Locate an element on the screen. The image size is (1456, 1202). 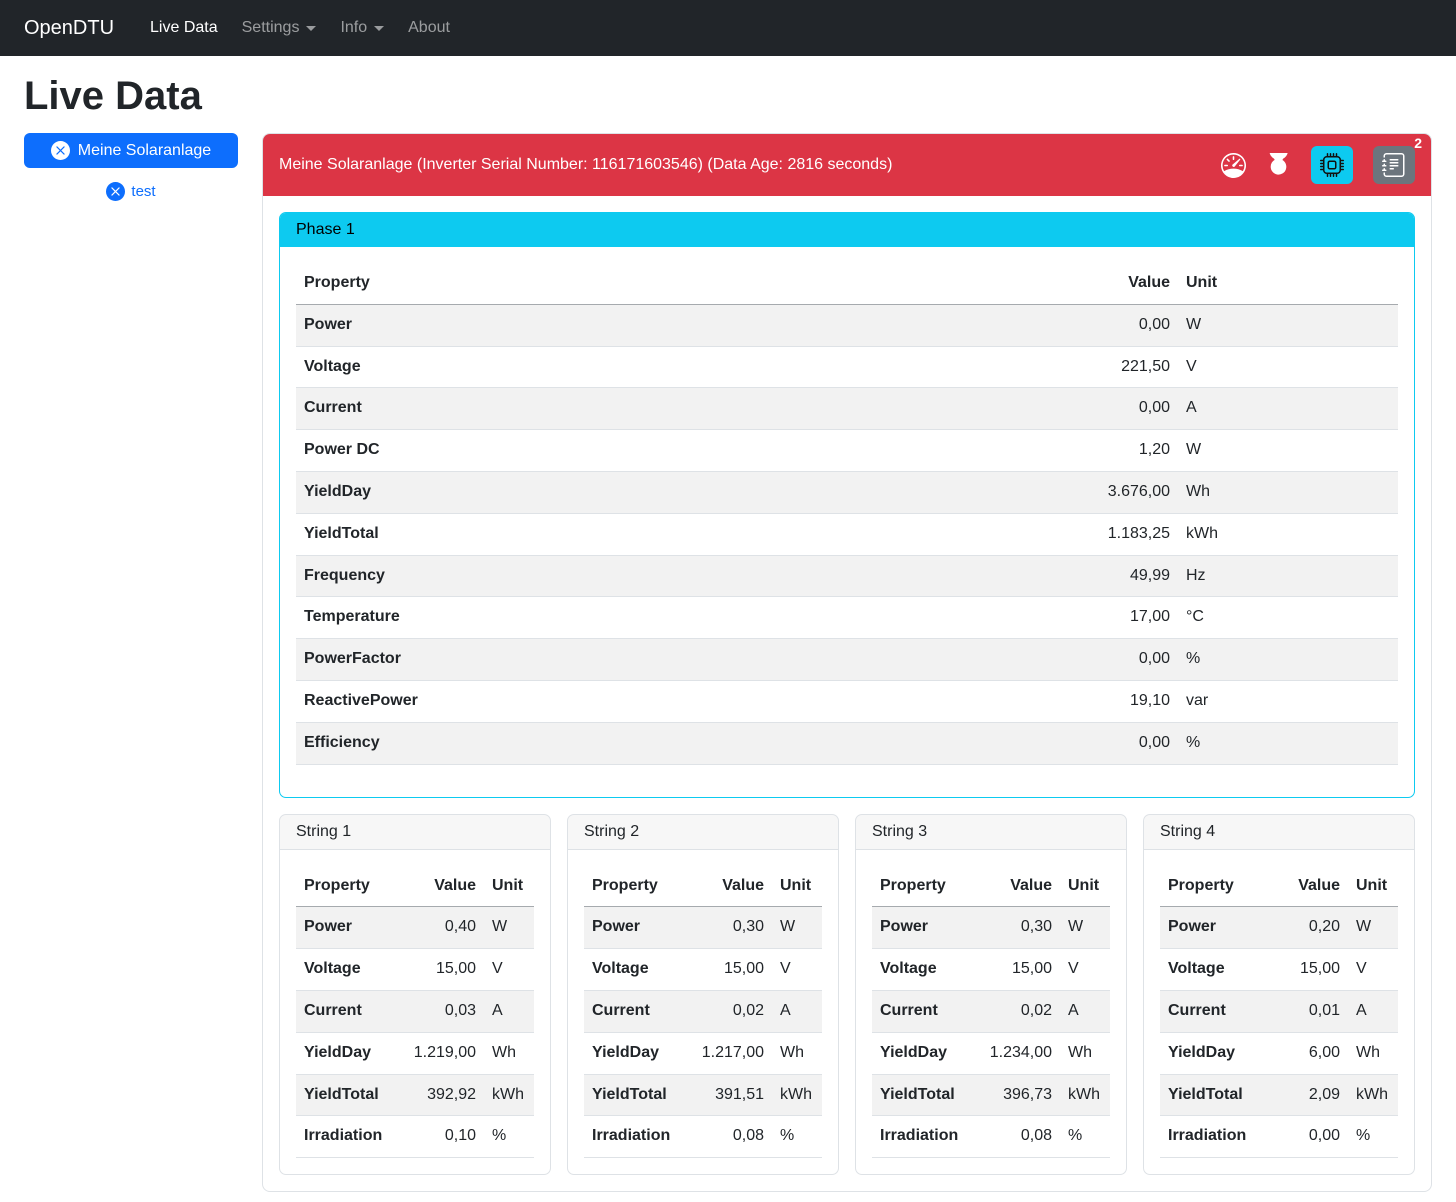
journal-text-icon is located at coordinates (1394, 165).